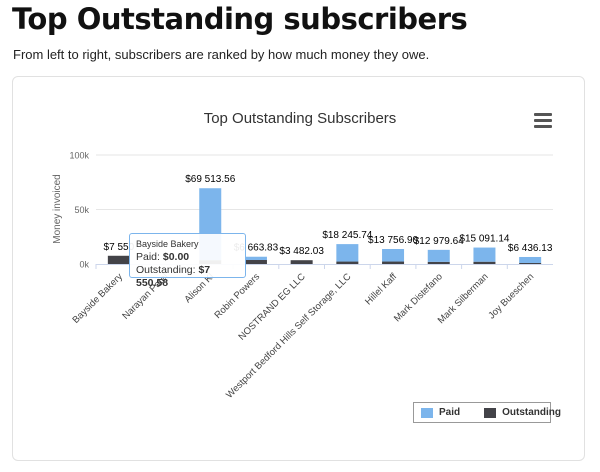 The width and height of the screenshot is (600, 472). Describe the element at coordinates (210, 179) in the screenshot. I see `data-label: $69 513.56` at that location.